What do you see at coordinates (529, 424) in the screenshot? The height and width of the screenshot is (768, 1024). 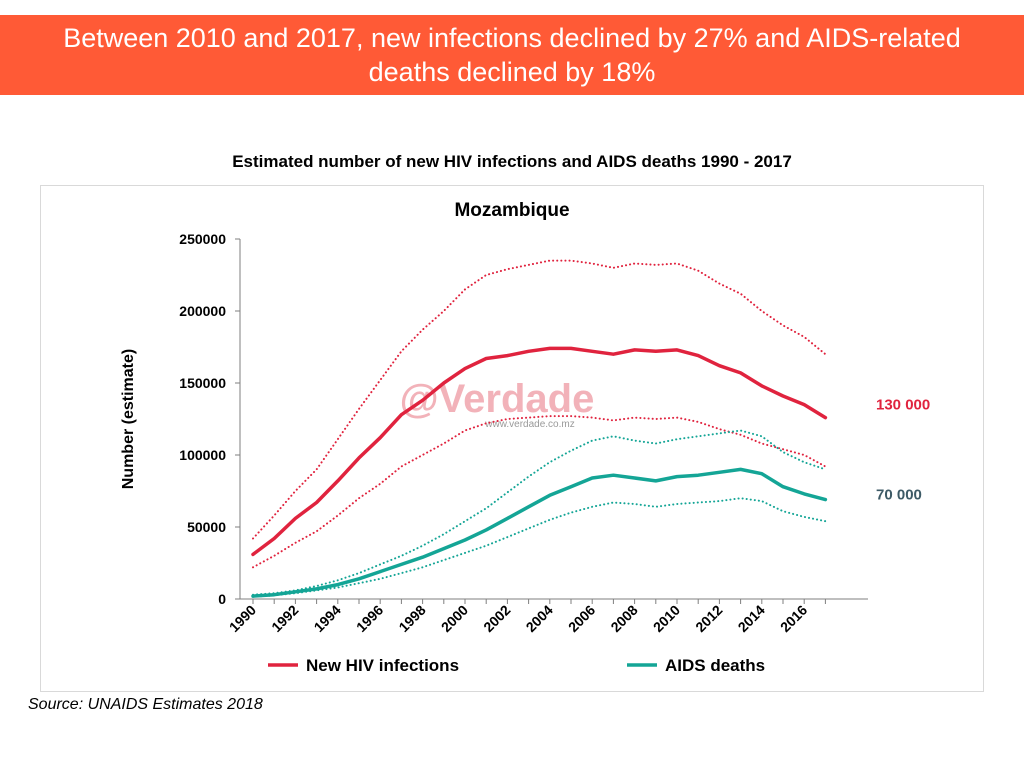 I see `watermark-url: www.verdade.co.mz` at bounding box center [529, 424].